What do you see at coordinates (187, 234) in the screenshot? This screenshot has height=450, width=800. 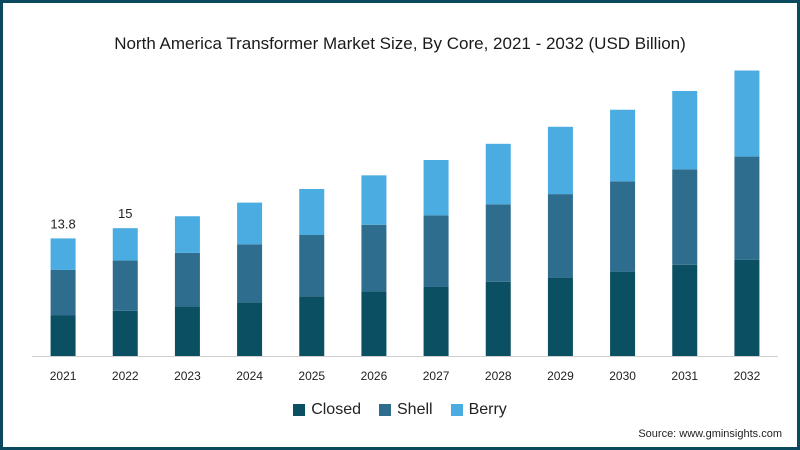 I see `bar-berry-2023` at bounding box center [187, 234].